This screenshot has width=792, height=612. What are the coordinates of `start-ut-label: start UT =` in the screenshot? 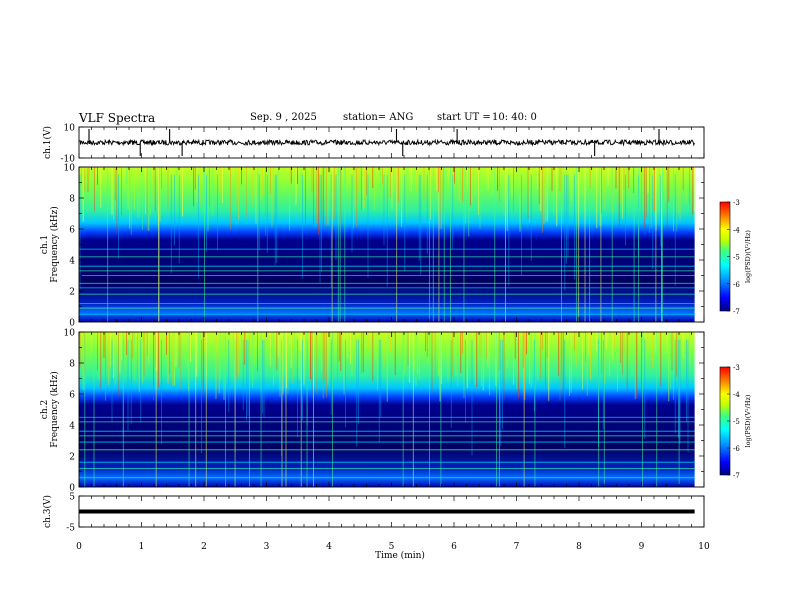 It's located at (464, 117).